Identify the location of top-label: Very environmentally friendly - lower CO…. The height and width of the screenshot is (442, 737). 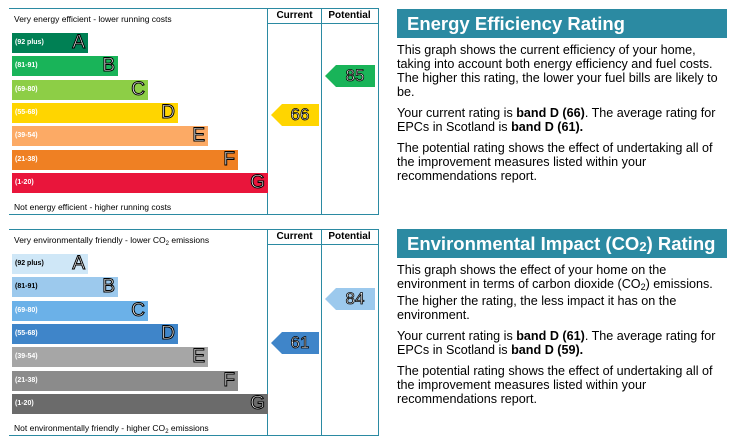
(112, 241).